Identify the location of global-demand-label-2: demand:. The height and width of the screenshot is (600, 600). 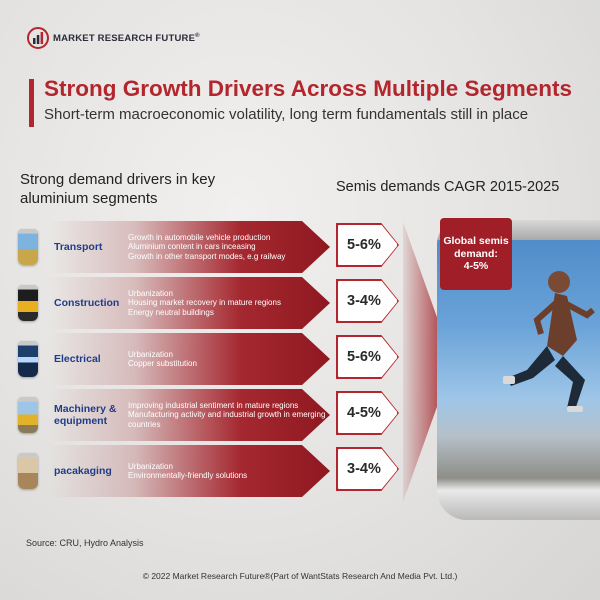
(476, 253).